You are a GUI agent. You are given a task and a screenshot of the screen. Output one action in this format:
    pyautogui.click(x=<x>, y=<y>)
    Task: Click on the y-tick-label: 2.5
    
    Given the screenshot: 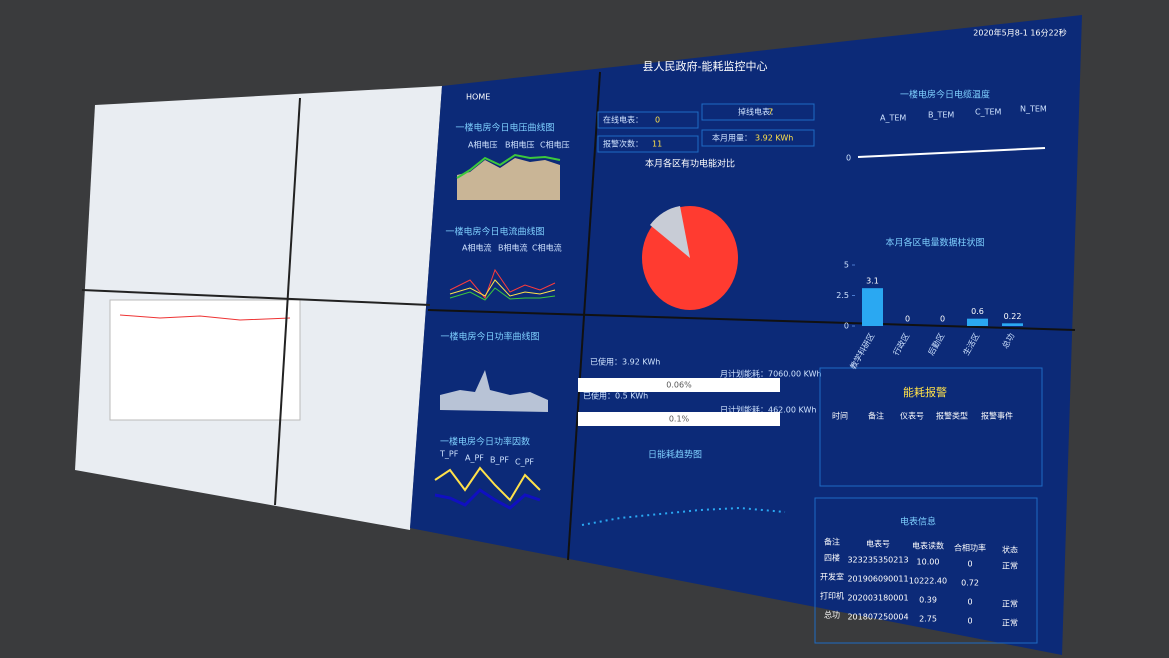 What is the action you would take?
    pyautogui.click(x=842, y=295)
    